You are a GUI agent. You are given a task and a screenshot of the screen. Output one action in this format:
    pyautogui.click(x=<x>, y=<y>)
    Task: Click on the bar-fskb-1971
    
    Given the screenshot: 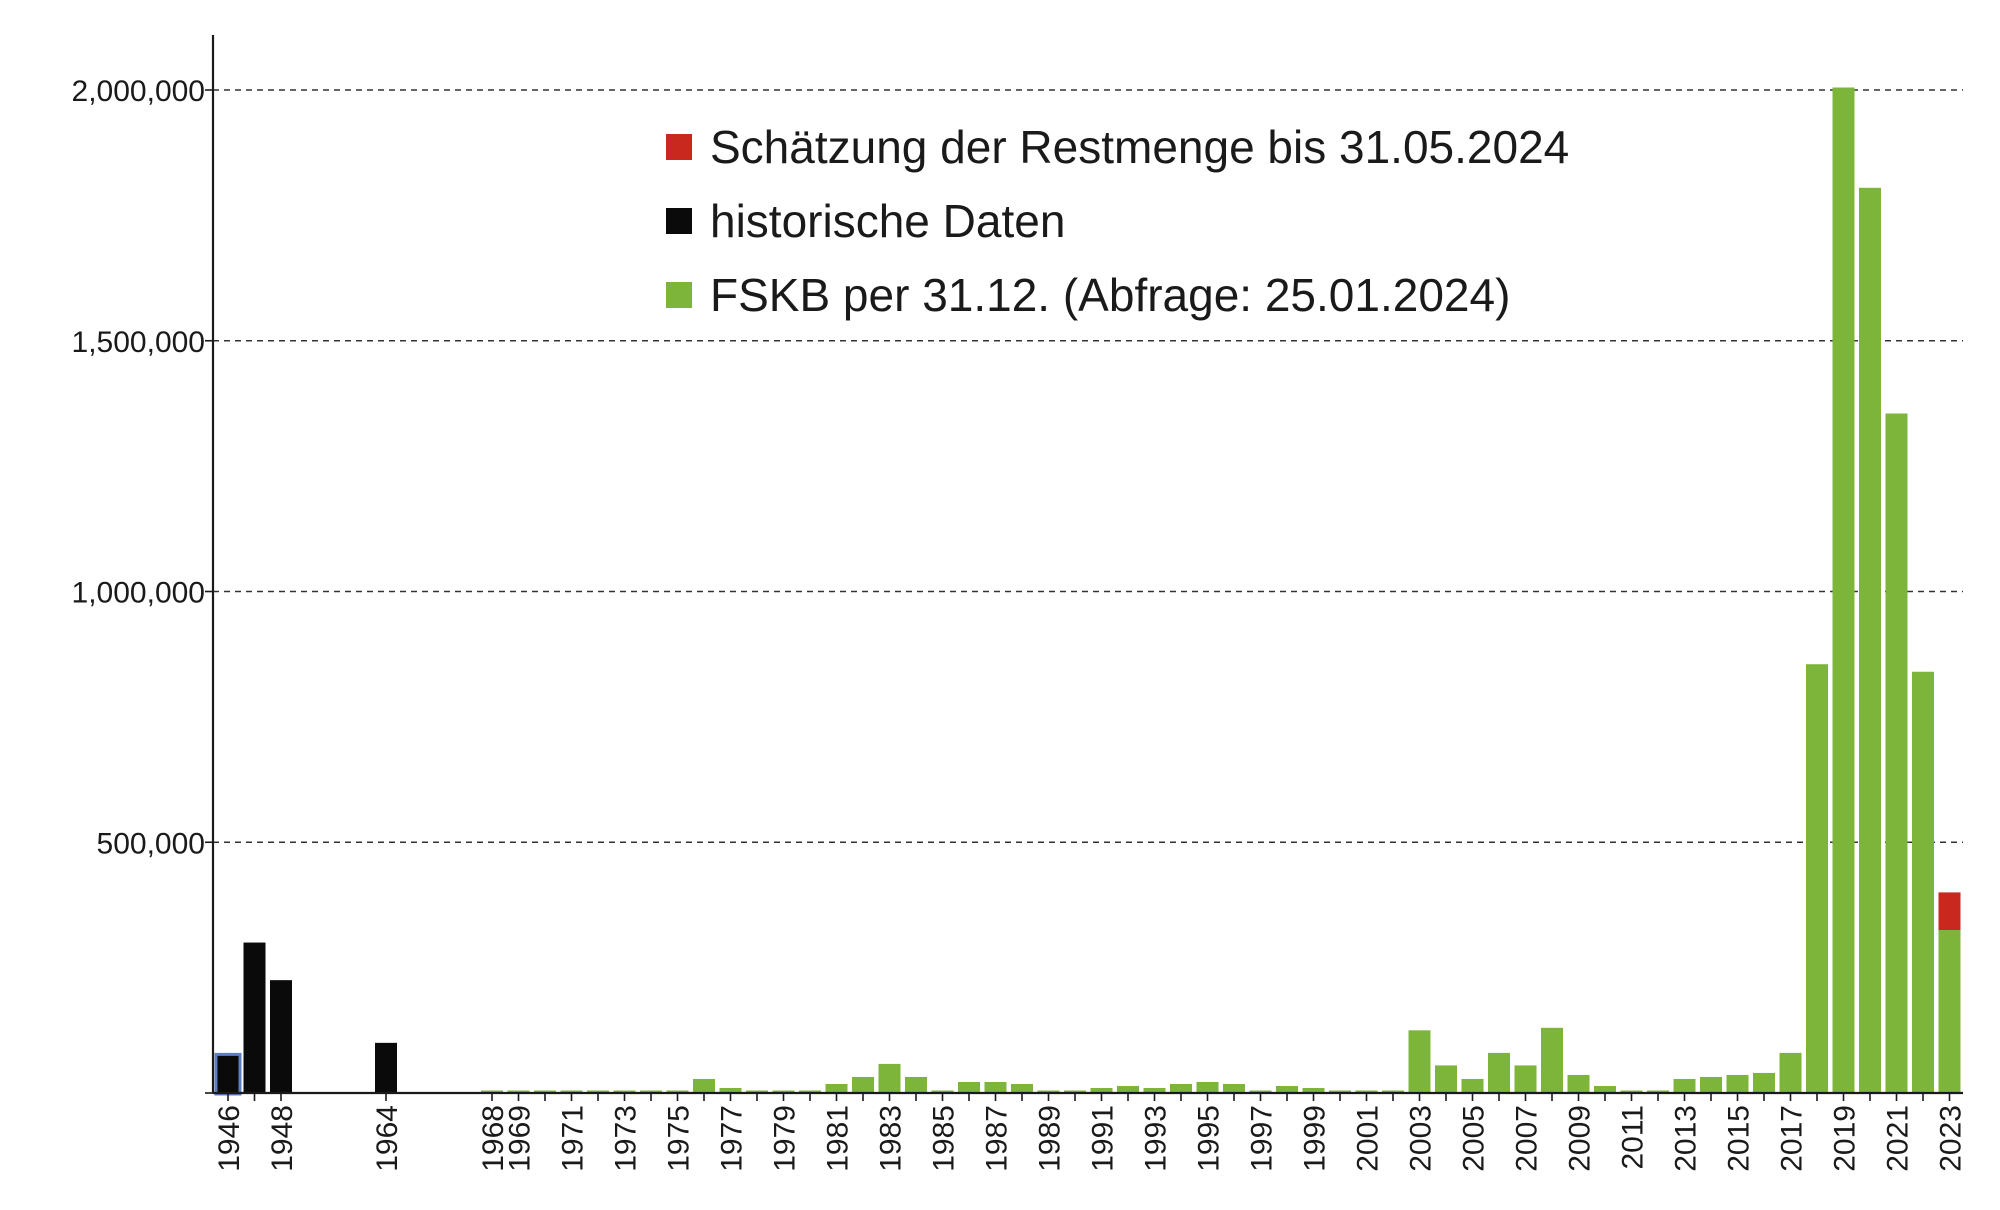 What is the action you would take?
    pyautogui.click(x=571, y=1091)
    